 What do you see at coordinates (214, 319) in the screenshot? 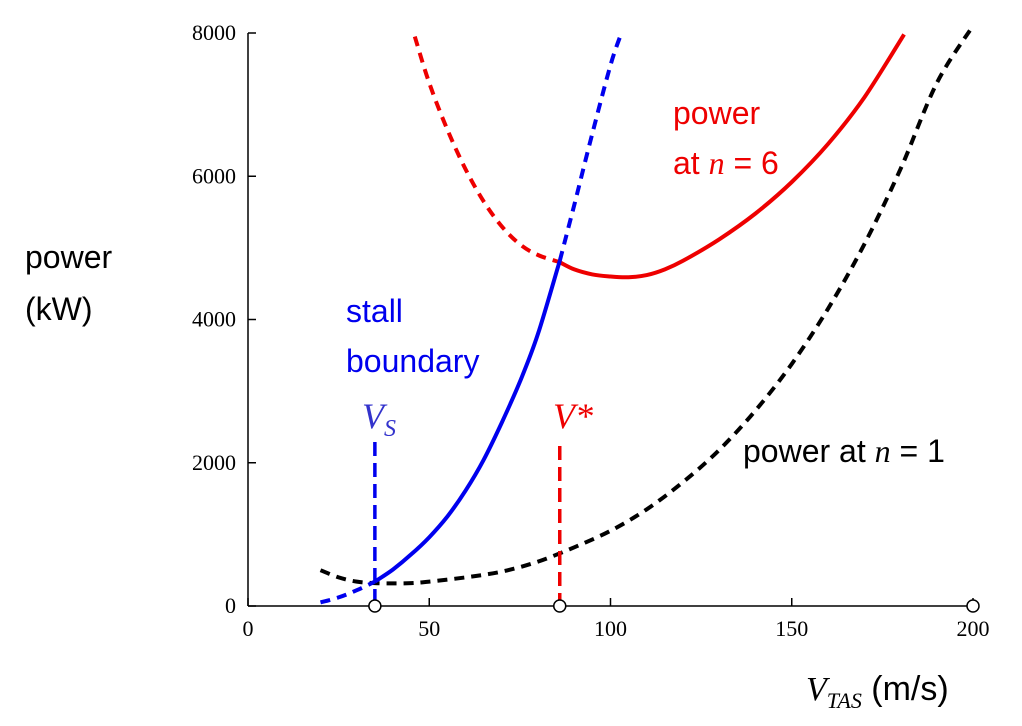
I see `y-tick-label: 4000` at bounding box center [214, 319].